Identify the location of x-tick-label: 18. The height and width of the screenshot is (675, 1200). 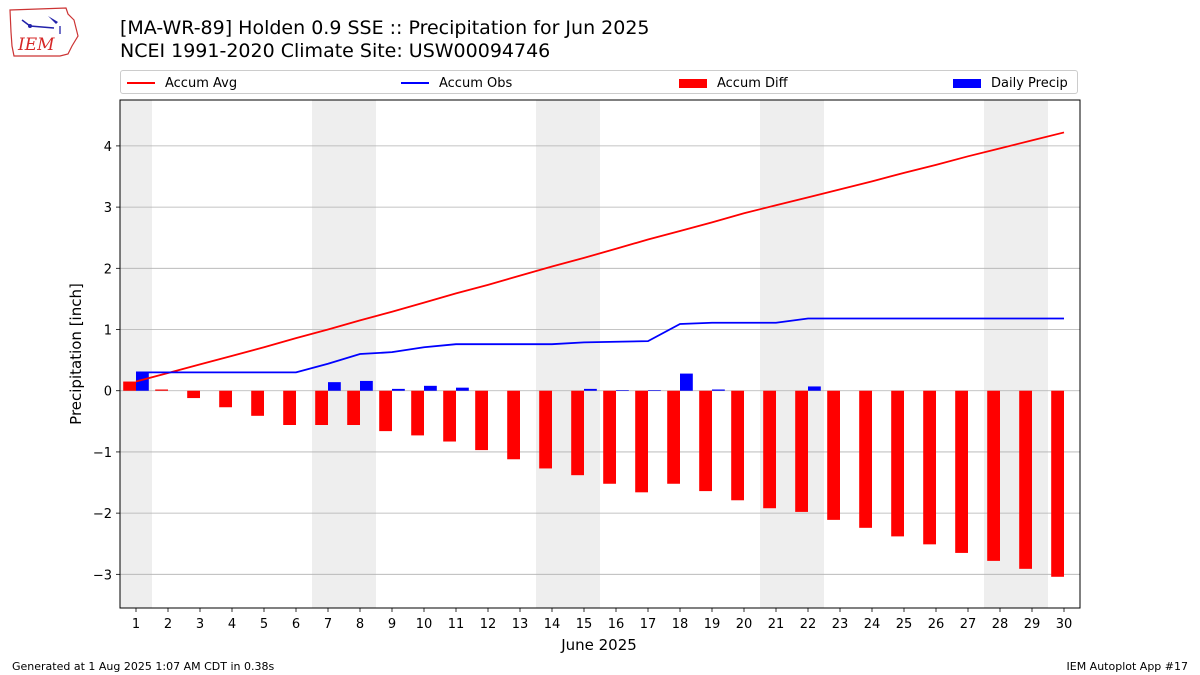
(680, 624).